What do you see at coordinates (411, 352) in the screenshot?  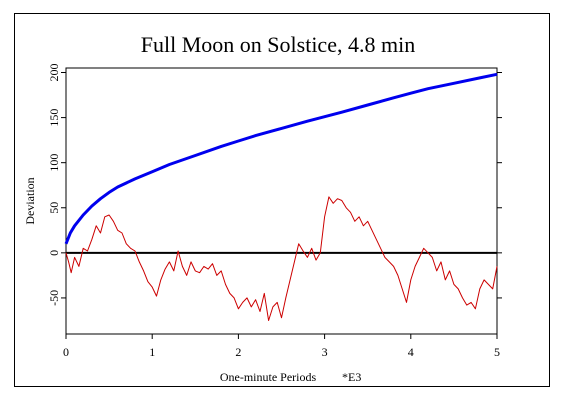 I see `x-tick-label: 4` at bounding box center [411, 352].